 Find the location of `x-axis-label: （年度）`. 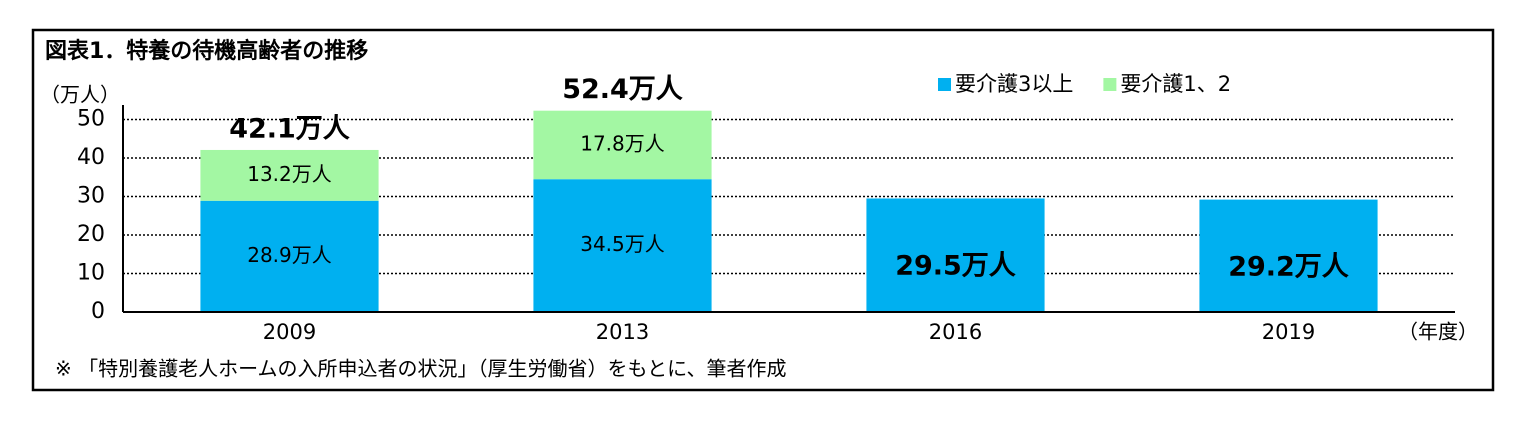

x-axis-label: （年度） is located at coordinates (1438, 332).